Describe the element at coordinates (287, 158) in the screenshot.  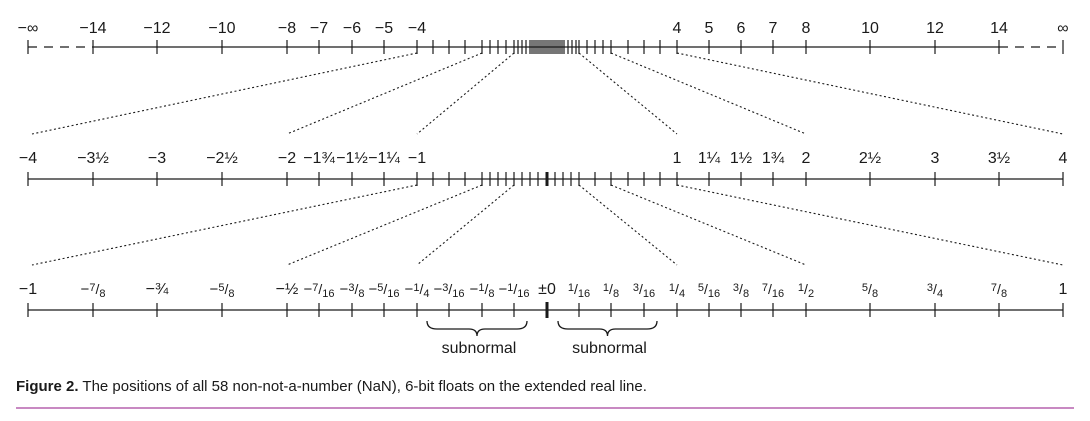
I see `tick-label: −2` at that location.